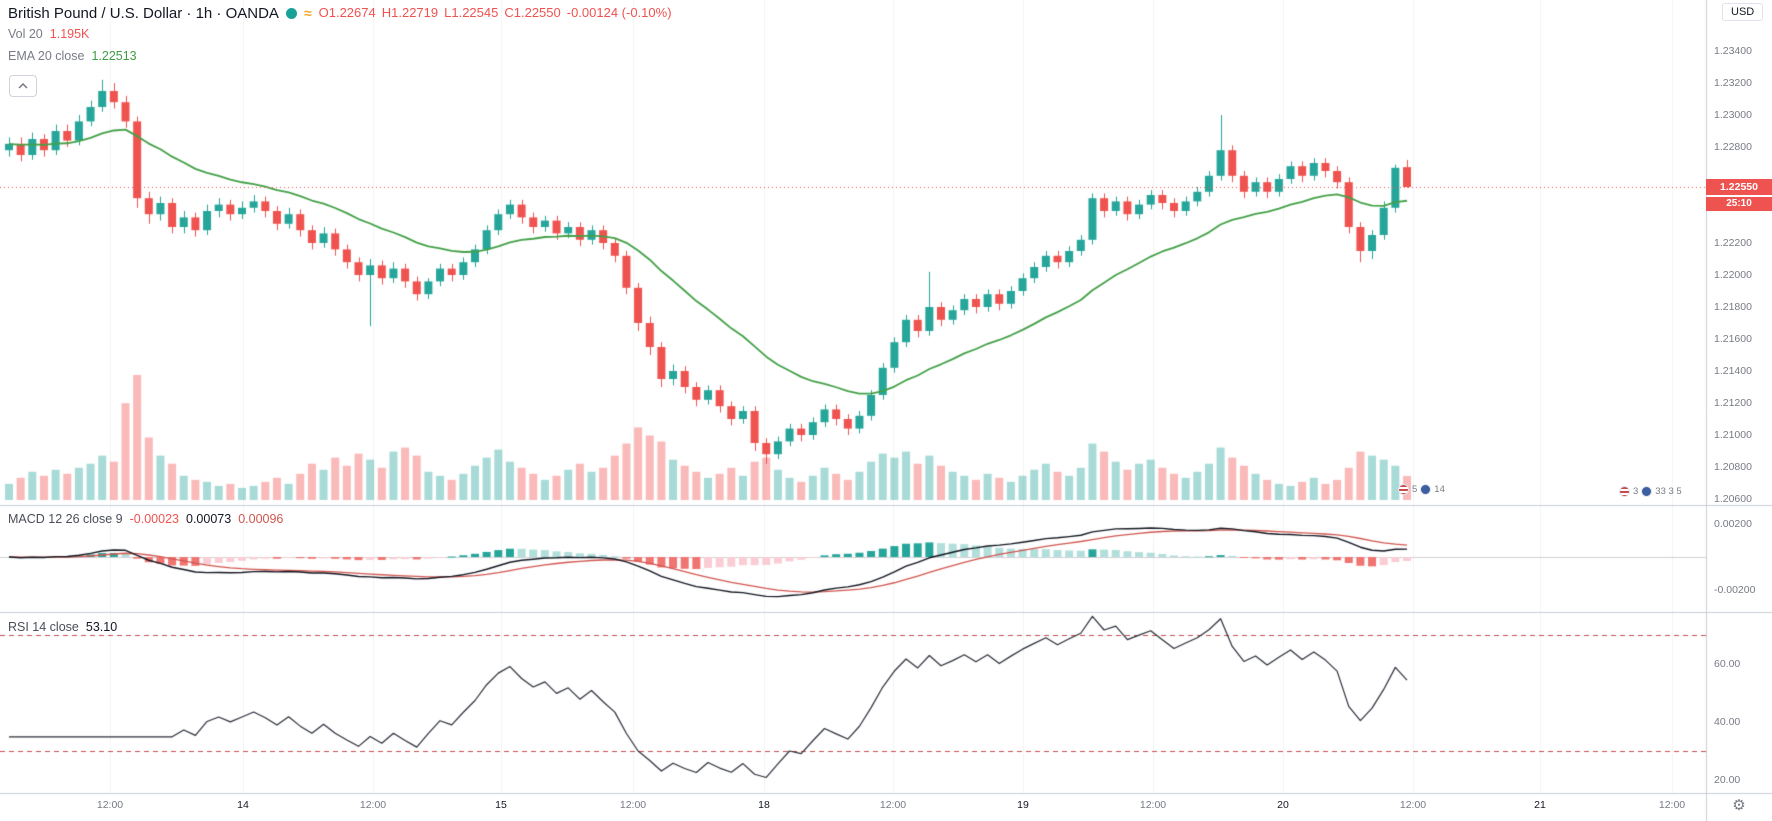 This screenshot has width=1772, height=821. Describe the element at coordinates (1439, 489) in the screenshot. I see `event-count-label: 14` at that location.